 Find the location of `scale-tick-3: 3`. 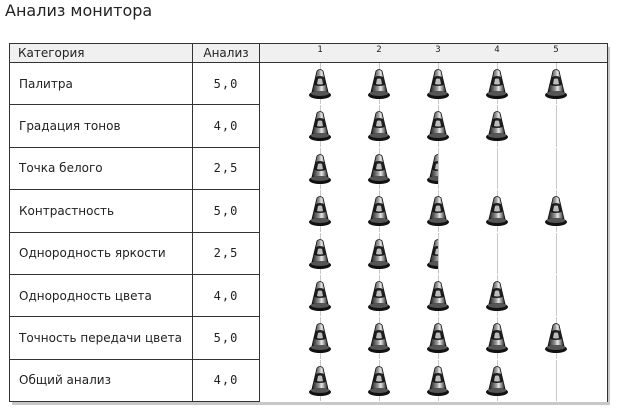

scale-tick-3: 3 is located at coordinates (438, 50).